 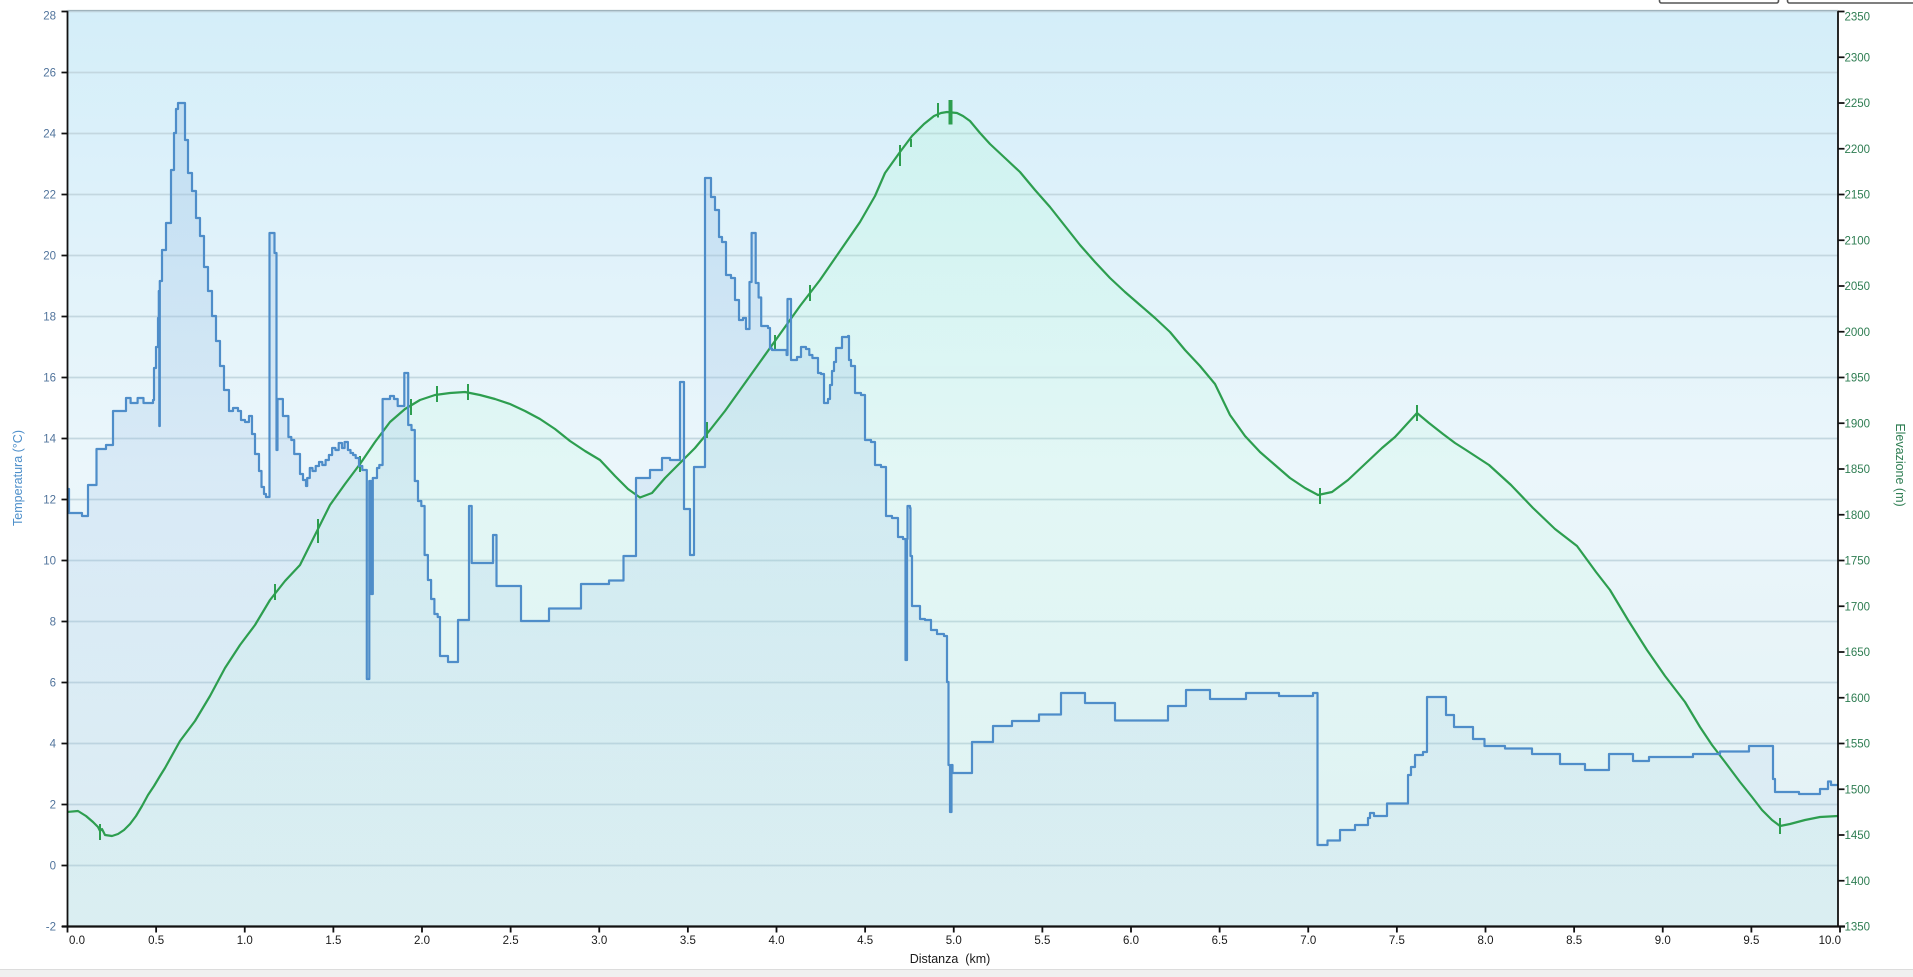 What do you see at coordinates (1858, 196) in the screenshot?
I see `svg-text: 2150` at bounding box center [1858, 196].